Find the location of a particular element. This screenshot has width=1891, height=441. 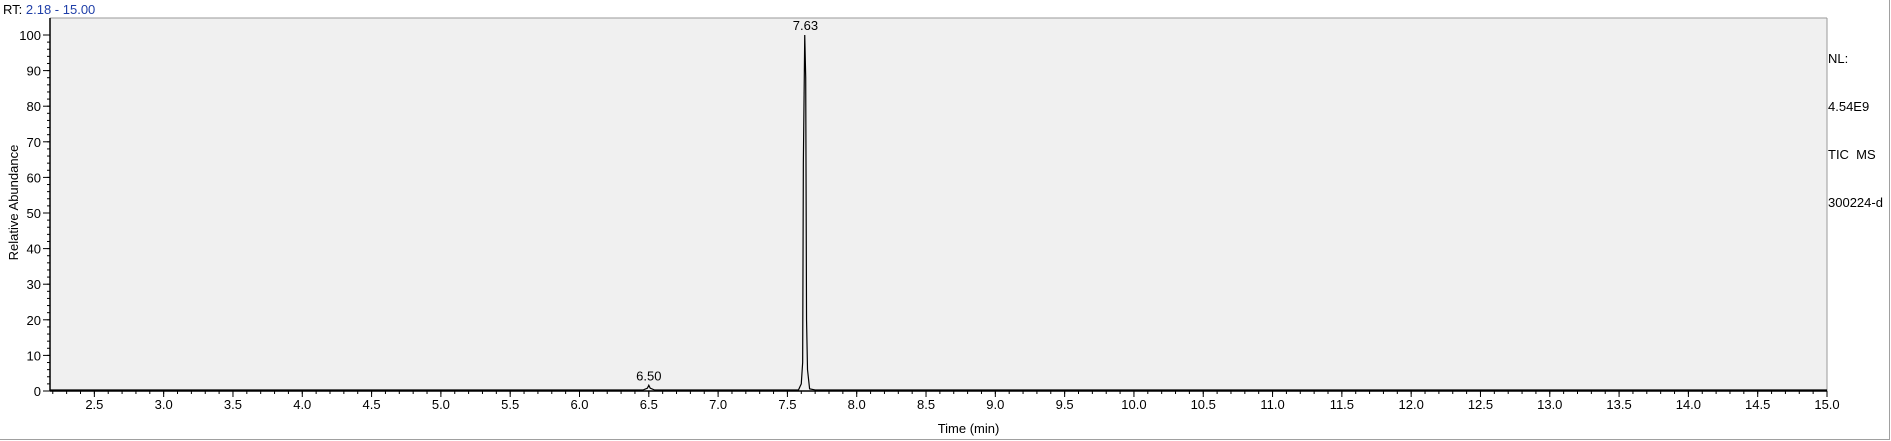

x-tick-label: 9.0 is located at coordinates (995, 404).